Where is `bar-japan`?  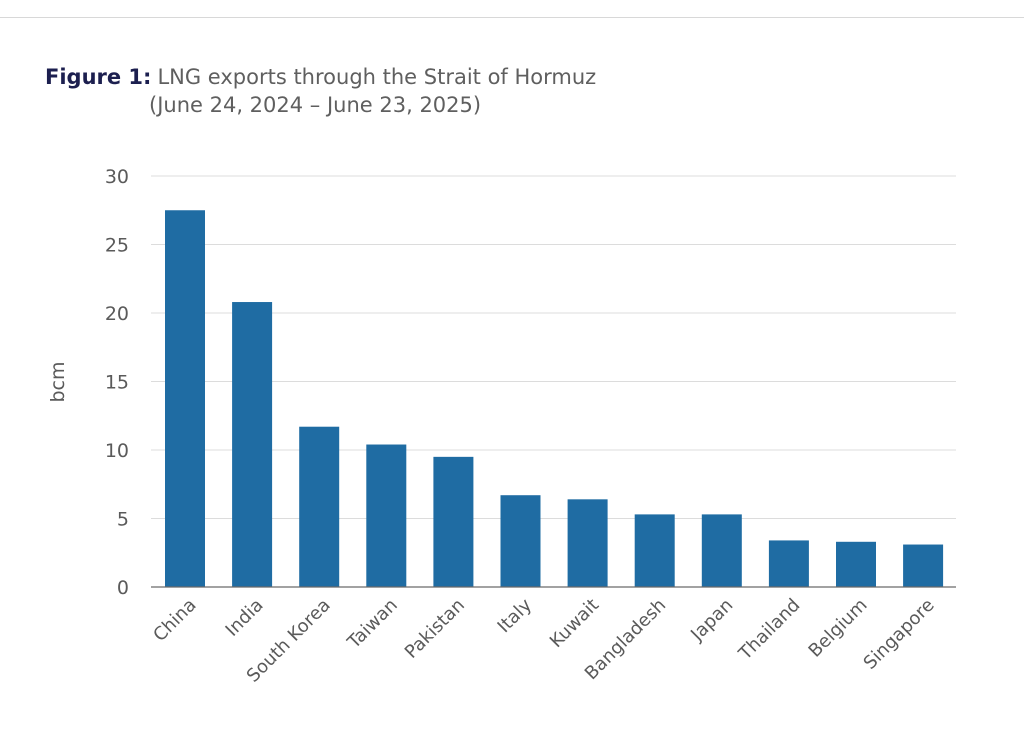 bar-japan is located at coordinates (721, 550).